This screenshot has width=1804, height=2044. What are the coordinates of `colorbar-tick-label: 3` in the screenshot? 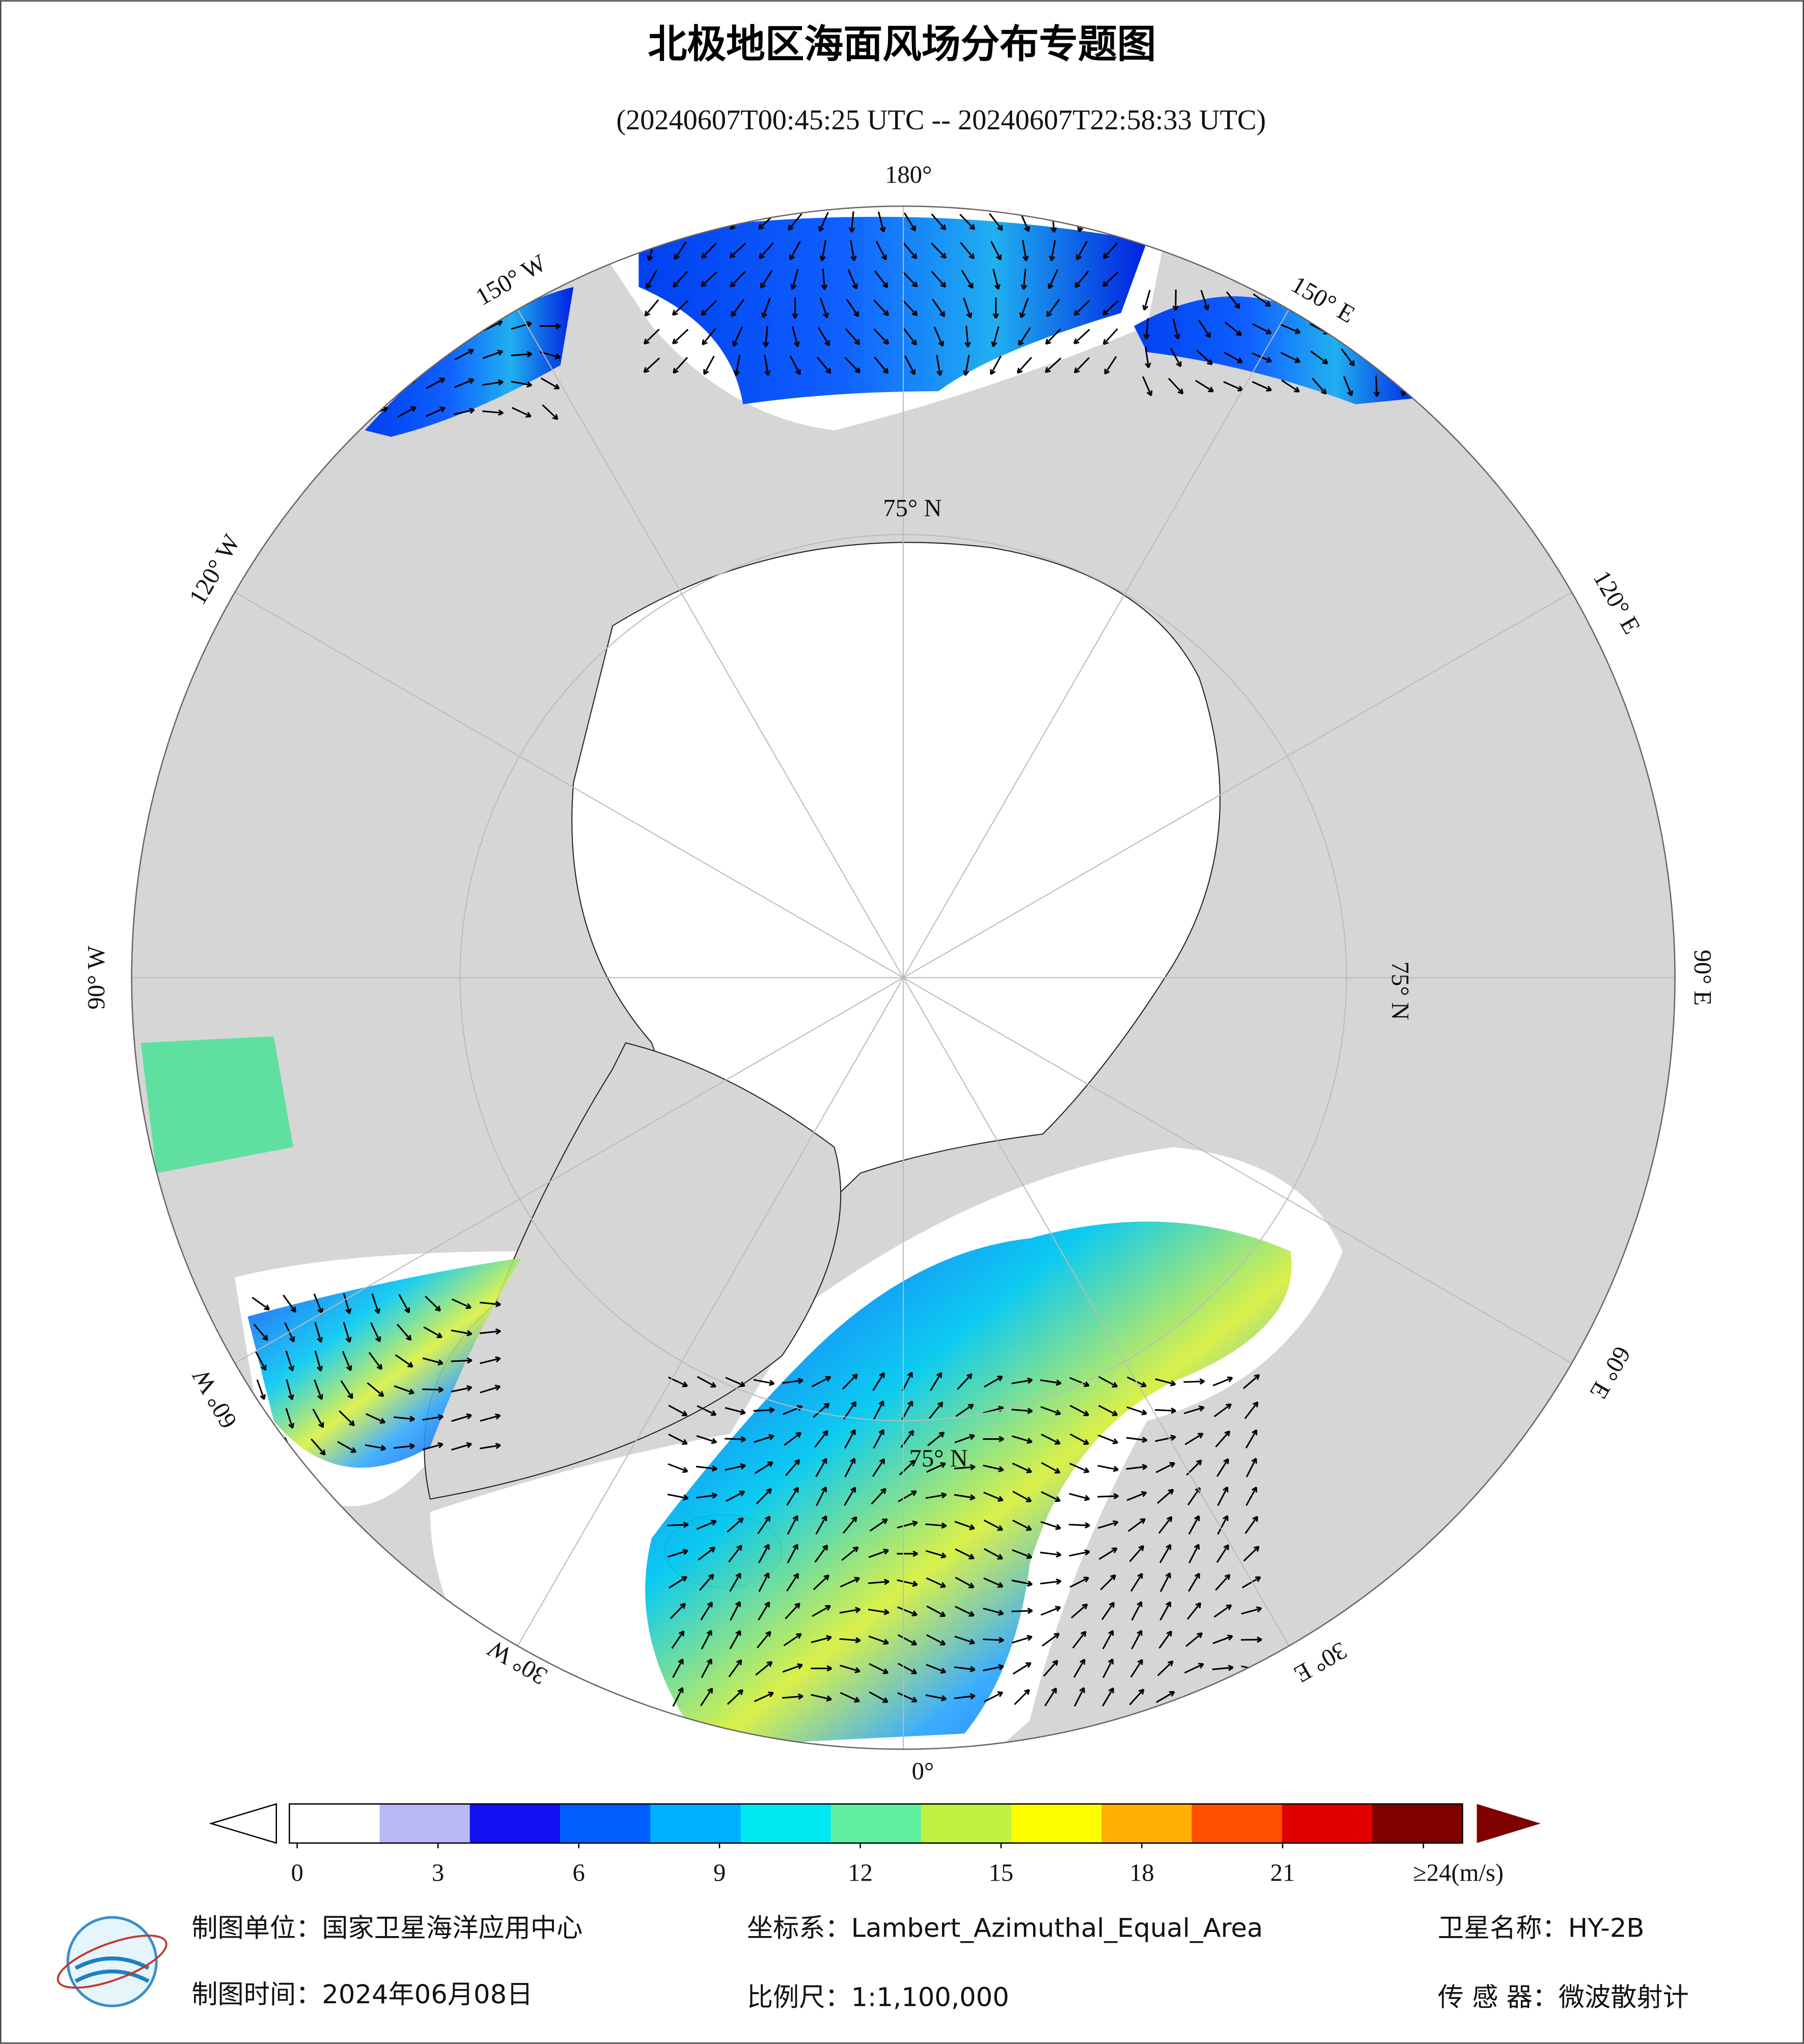 It's located at (438, 1873).